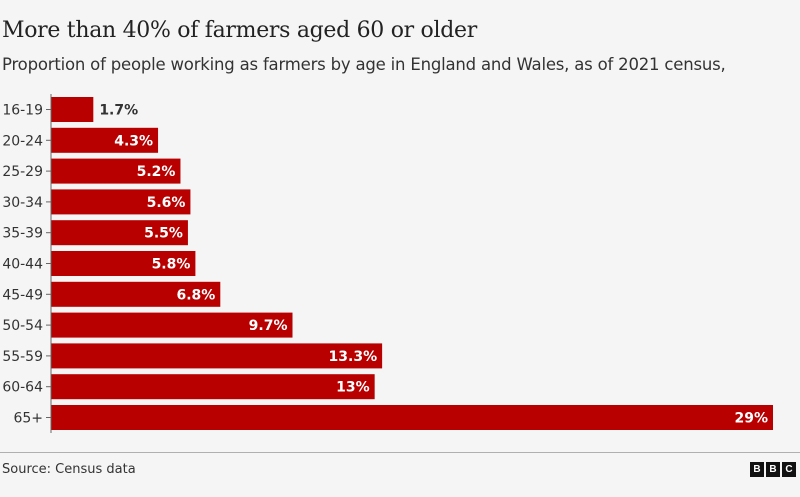  What do you see at coordinates (171, 265) in the screenshot?
I see `data-label: 5.8%` at bounding box center [171, 265].